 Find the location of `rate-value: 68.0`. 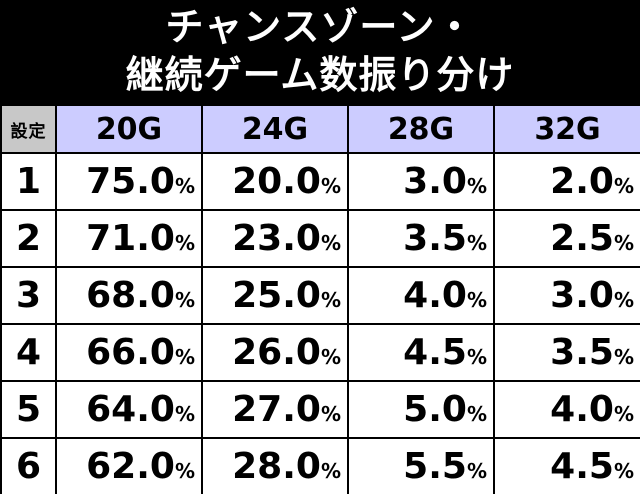

rate-value: 68.0 is located at coordinates (130, 295).